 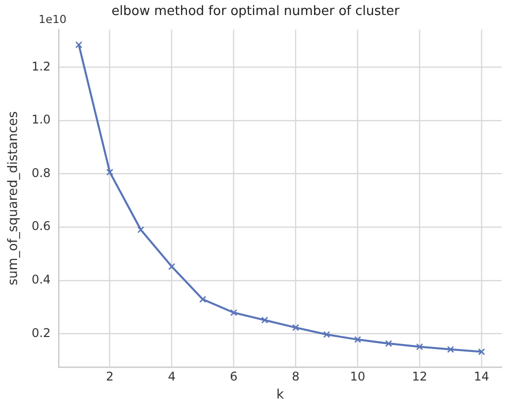 What do you see at coordinates (172, 376) in the screenshot?
I see `x-tick-label: 4` at bounding box center [172, 376].